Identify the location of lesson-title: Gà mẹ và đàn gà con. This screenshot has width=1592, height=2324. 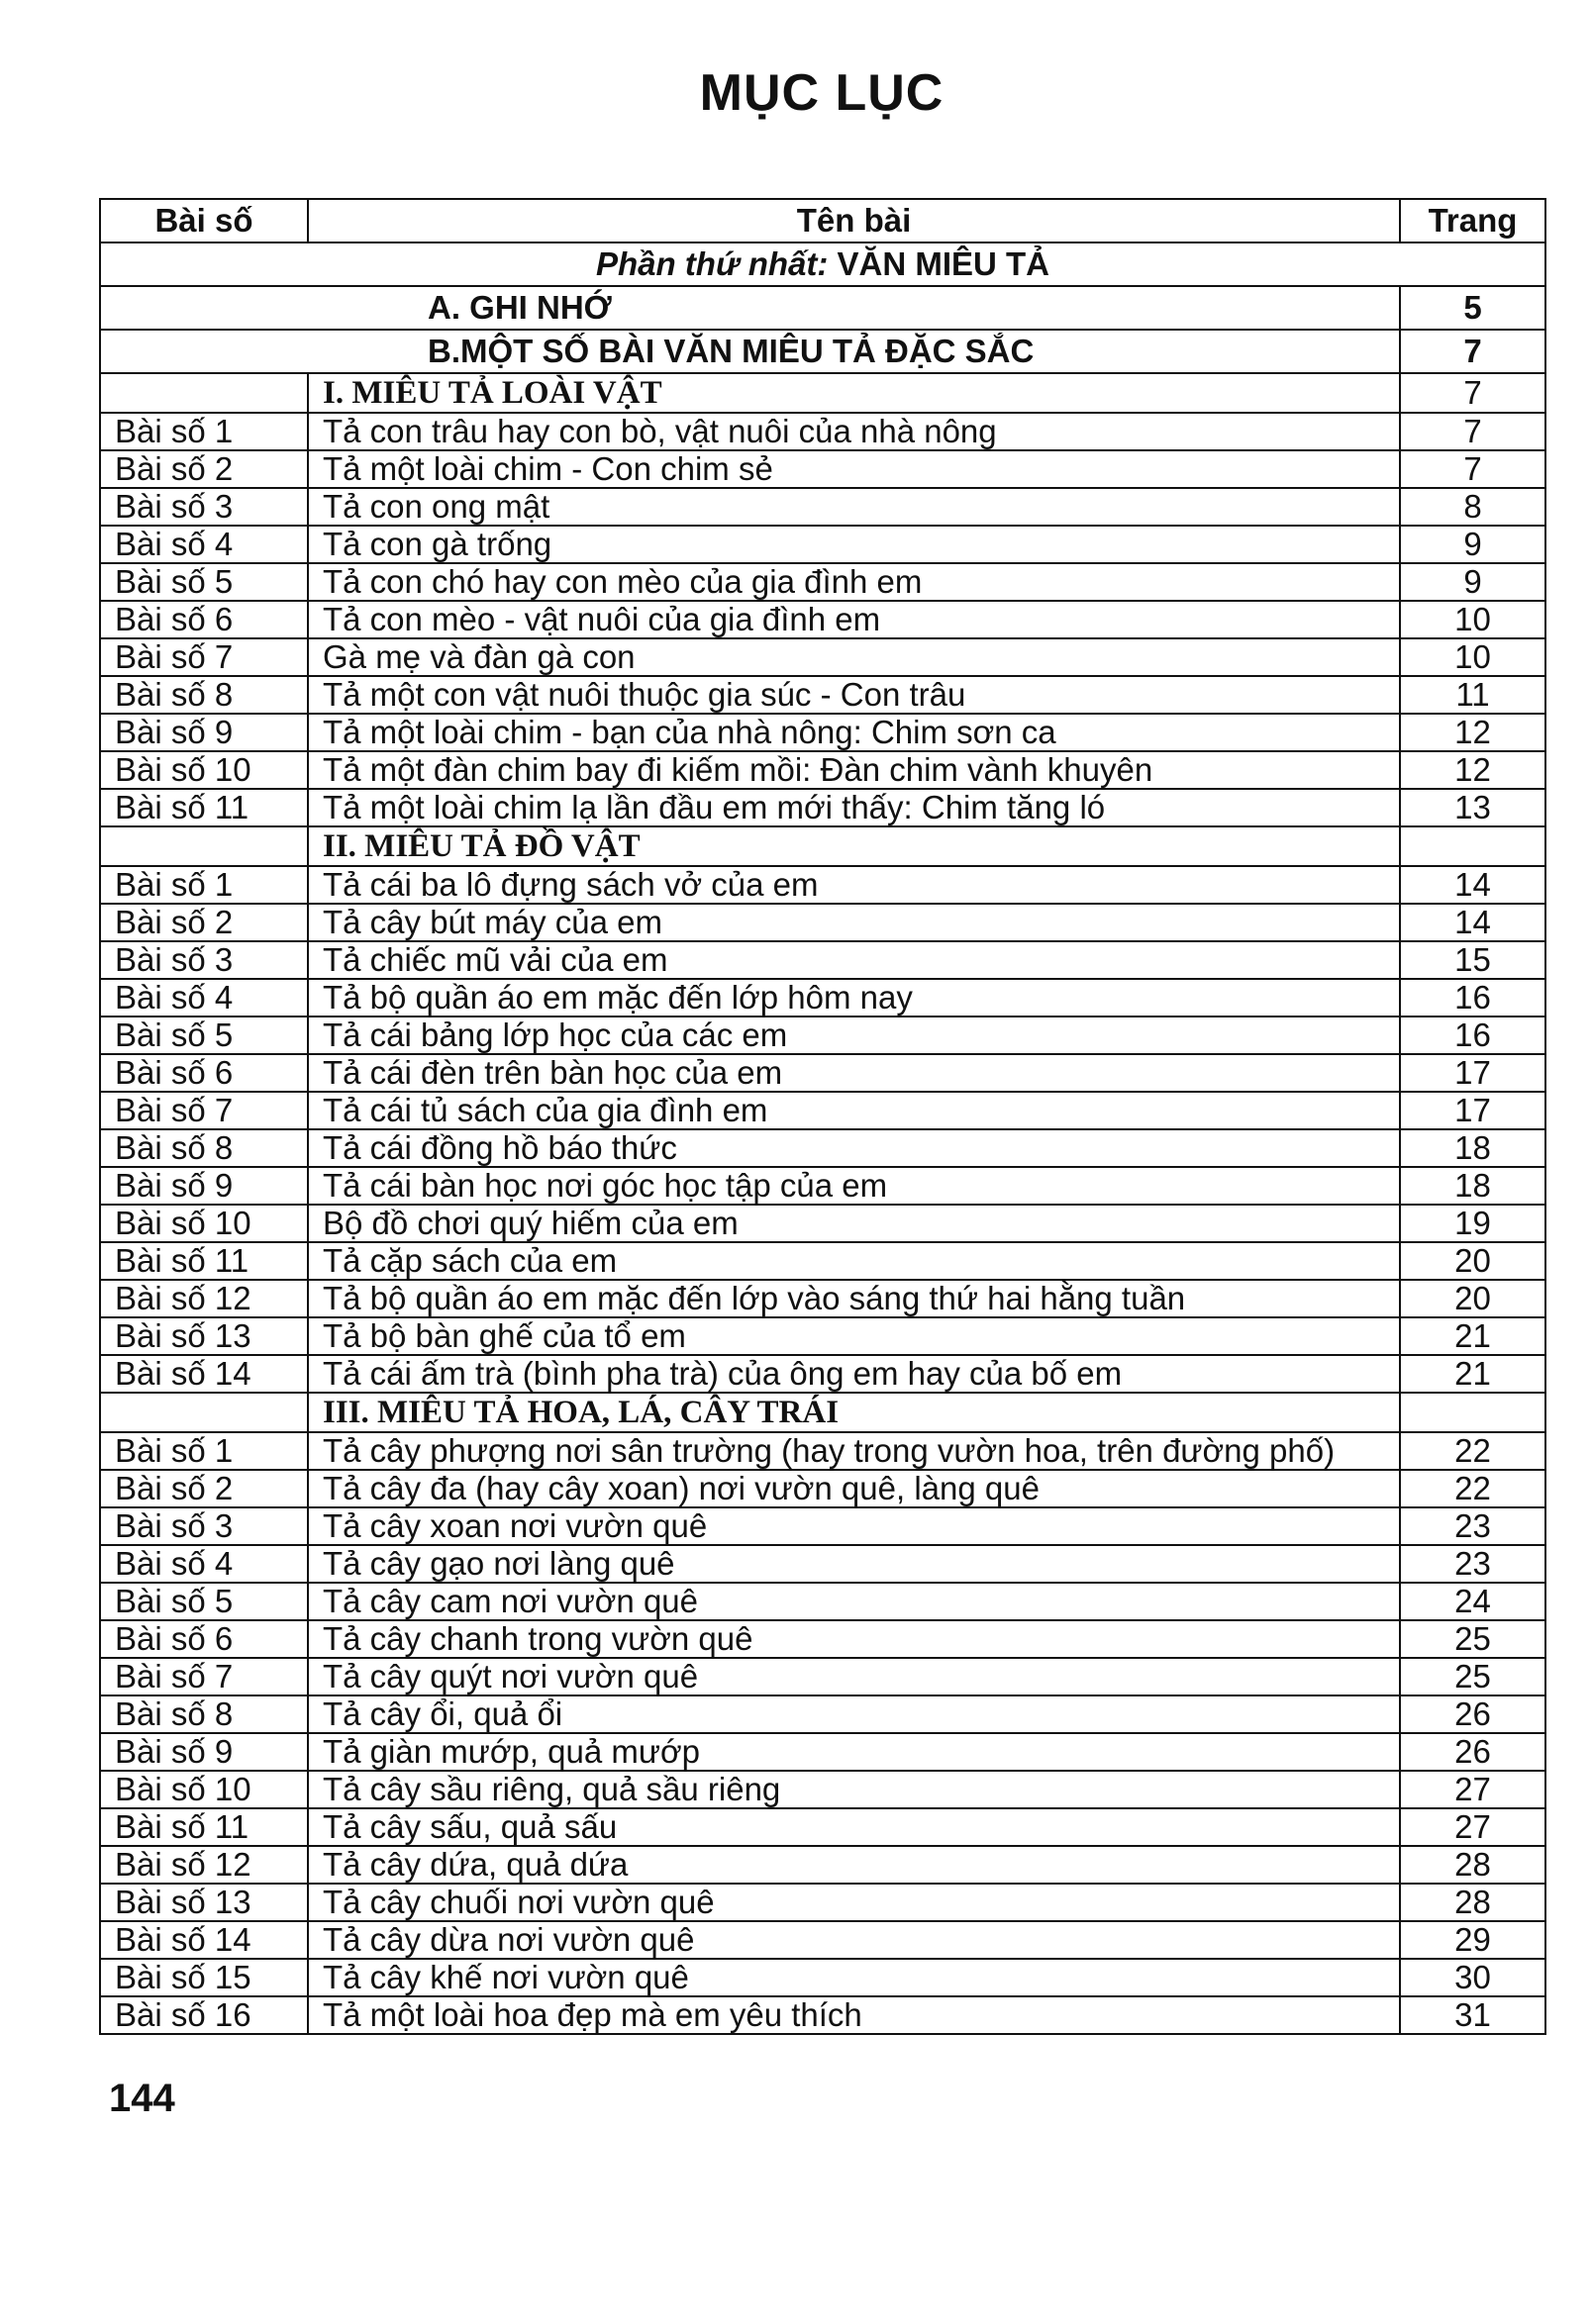
(854, 657).